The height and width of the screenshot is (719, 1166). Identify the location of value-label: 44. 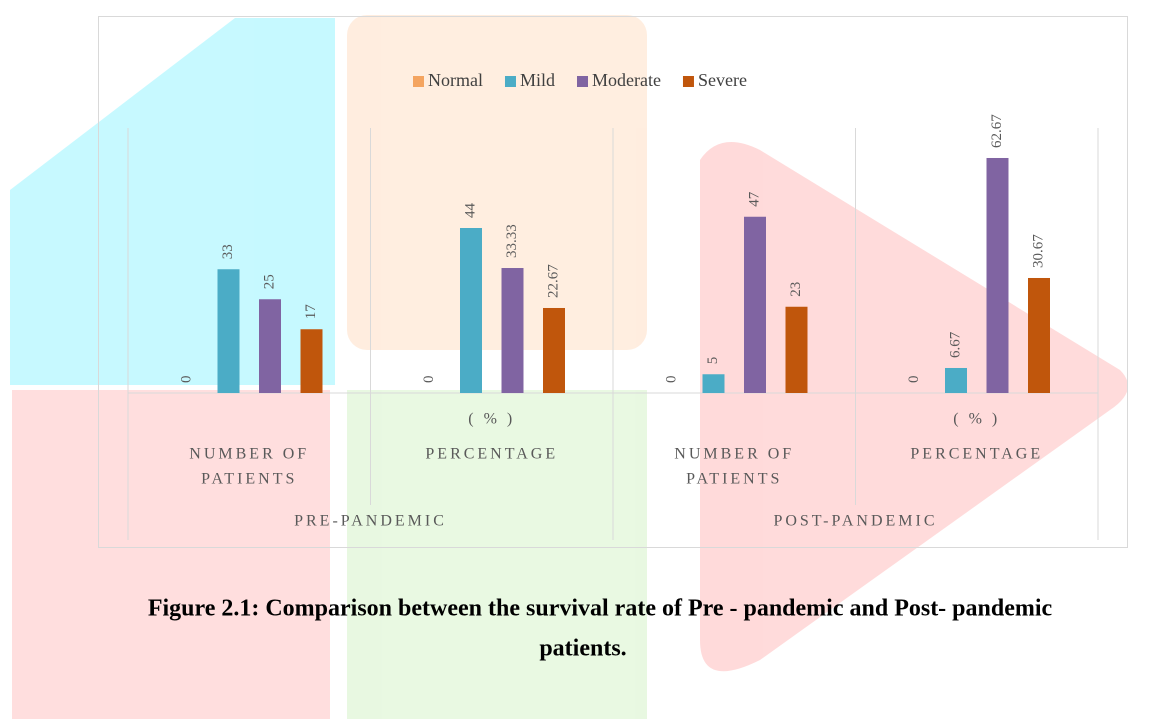
(470, 211).